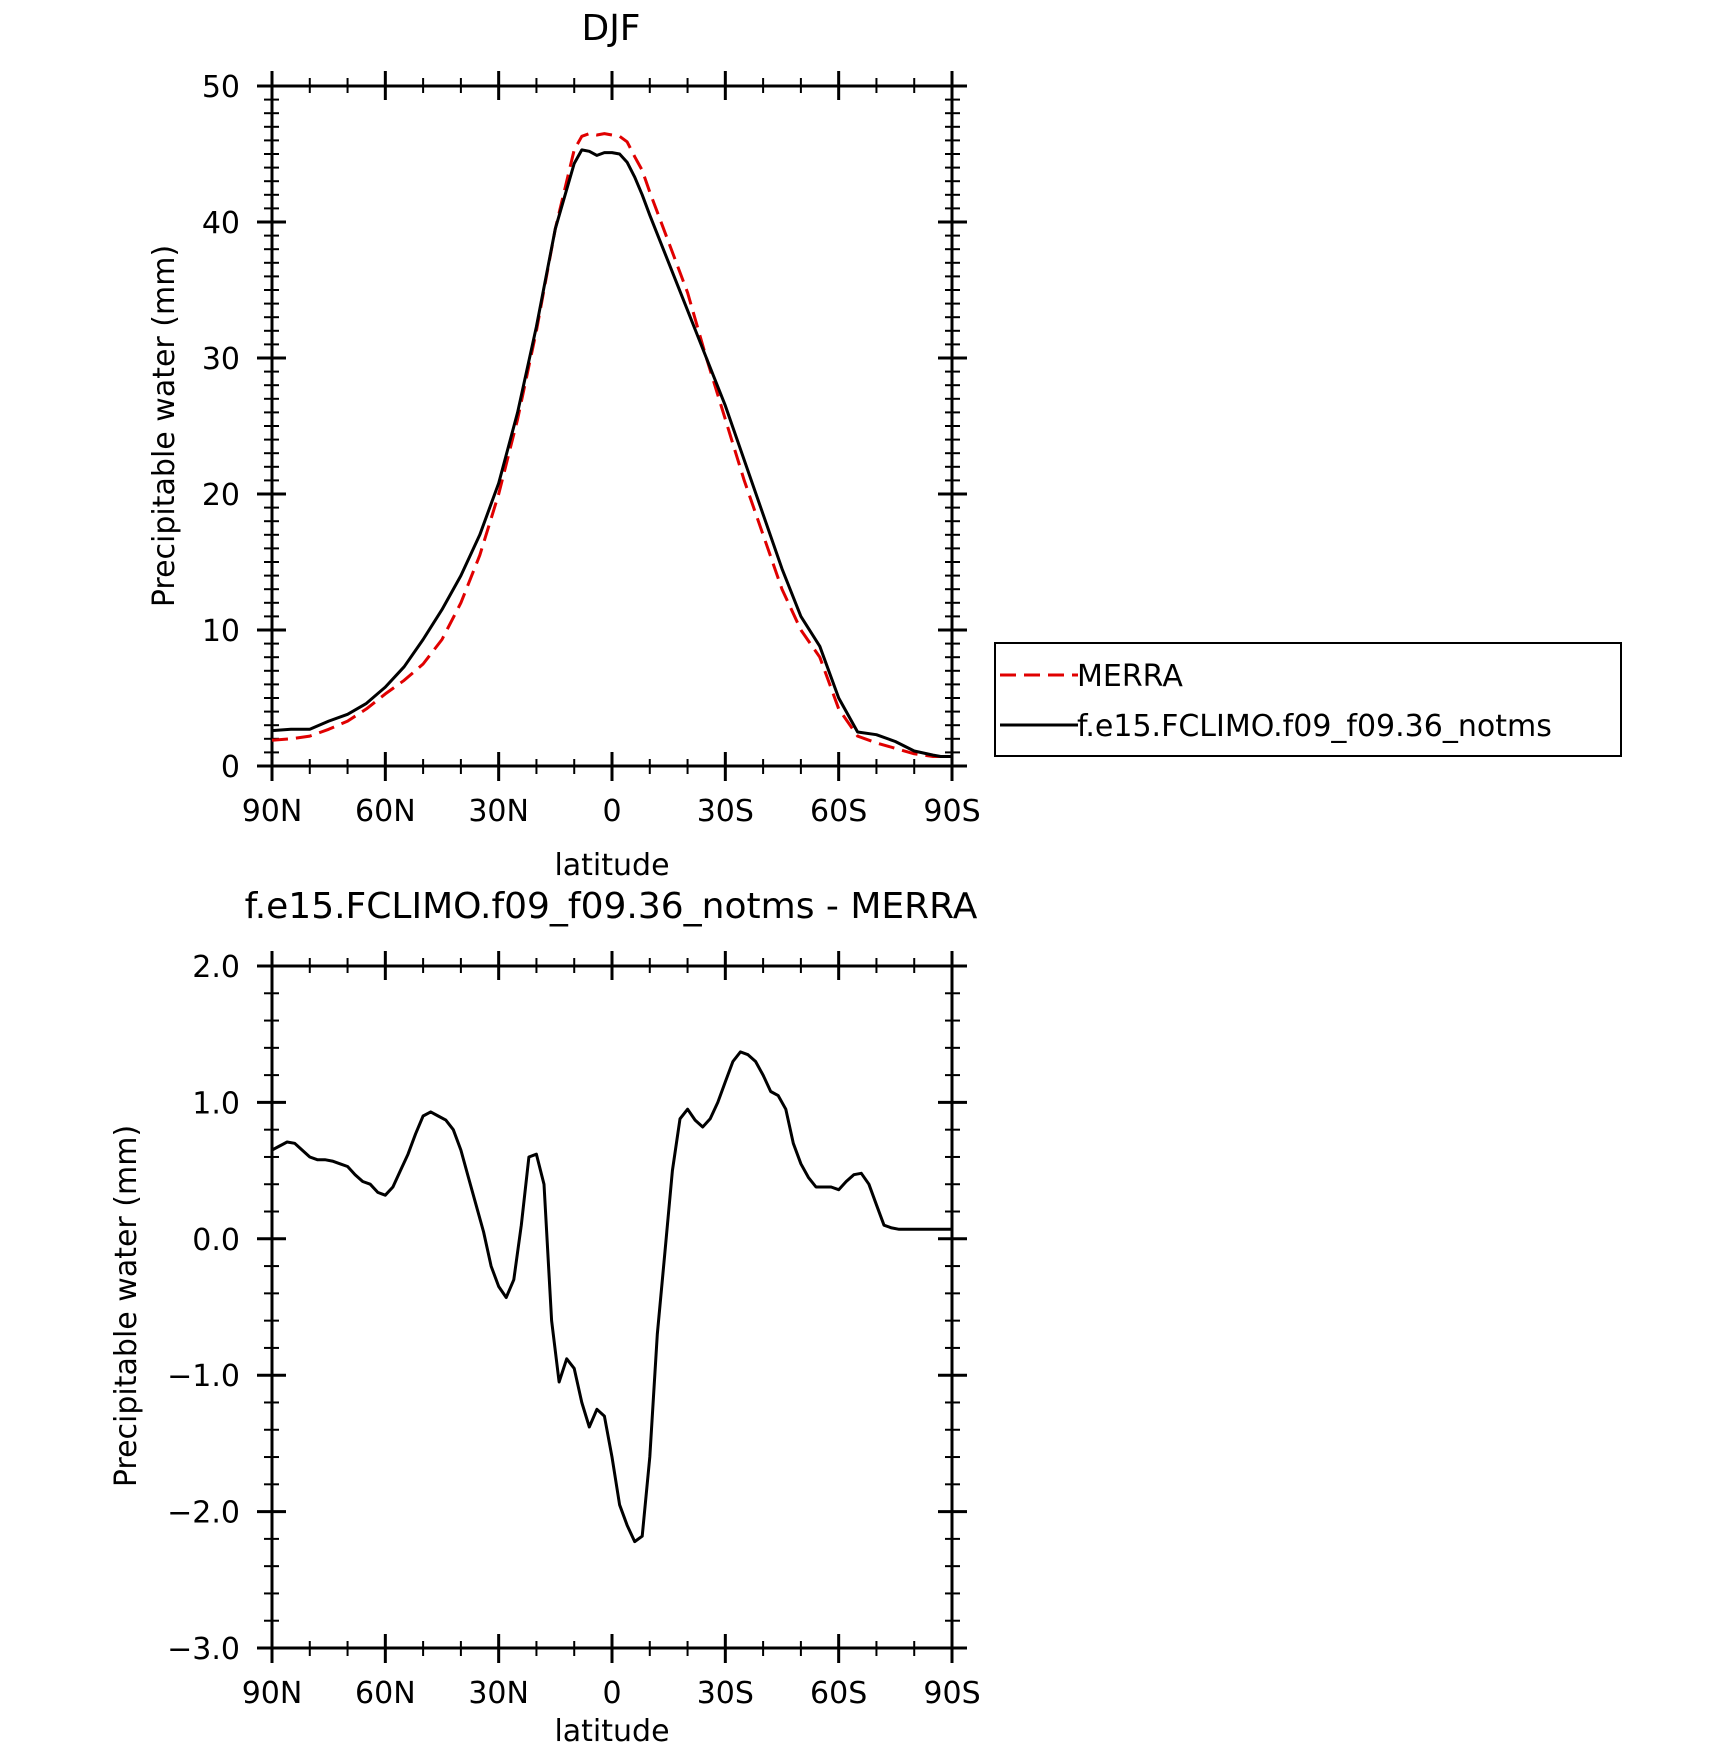 The width and height of the screenshot is (1710, 1745). I want to click on legend-merra-label: MERRA, so click(1130, 676).